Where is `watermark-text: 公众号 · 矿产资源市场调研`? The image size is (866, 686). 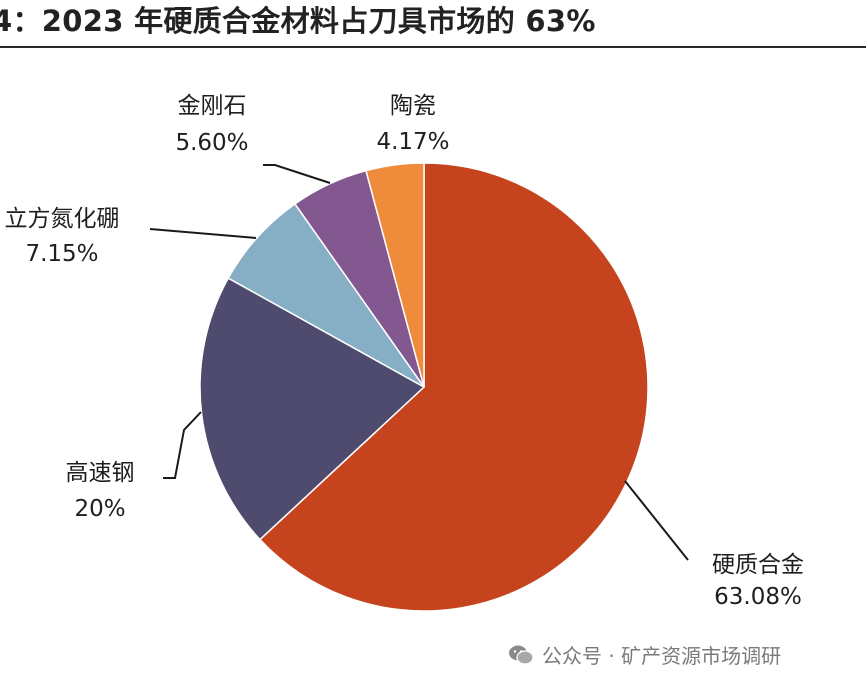
watermark-text: 公众号 · 矿产资源市场调研 is located at coordinates (662, 656).